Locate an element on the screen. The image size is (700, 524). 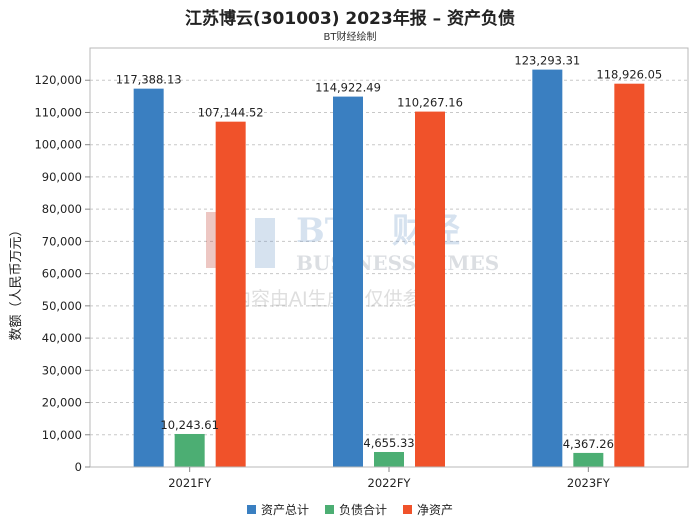
y-tick-label: 60,000 is located at coordinates (62, 274).